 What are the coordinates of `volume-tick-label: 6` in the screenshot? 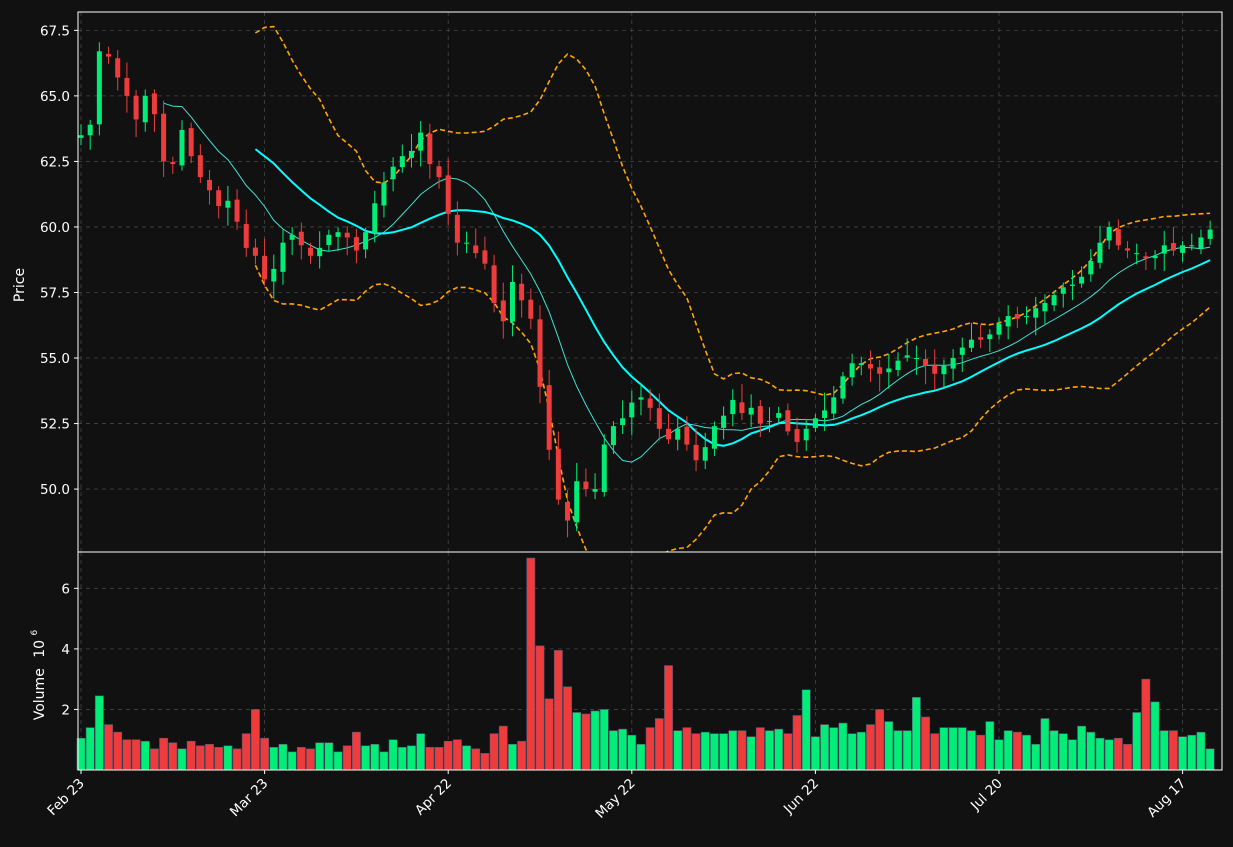 It's located at (65, 589).